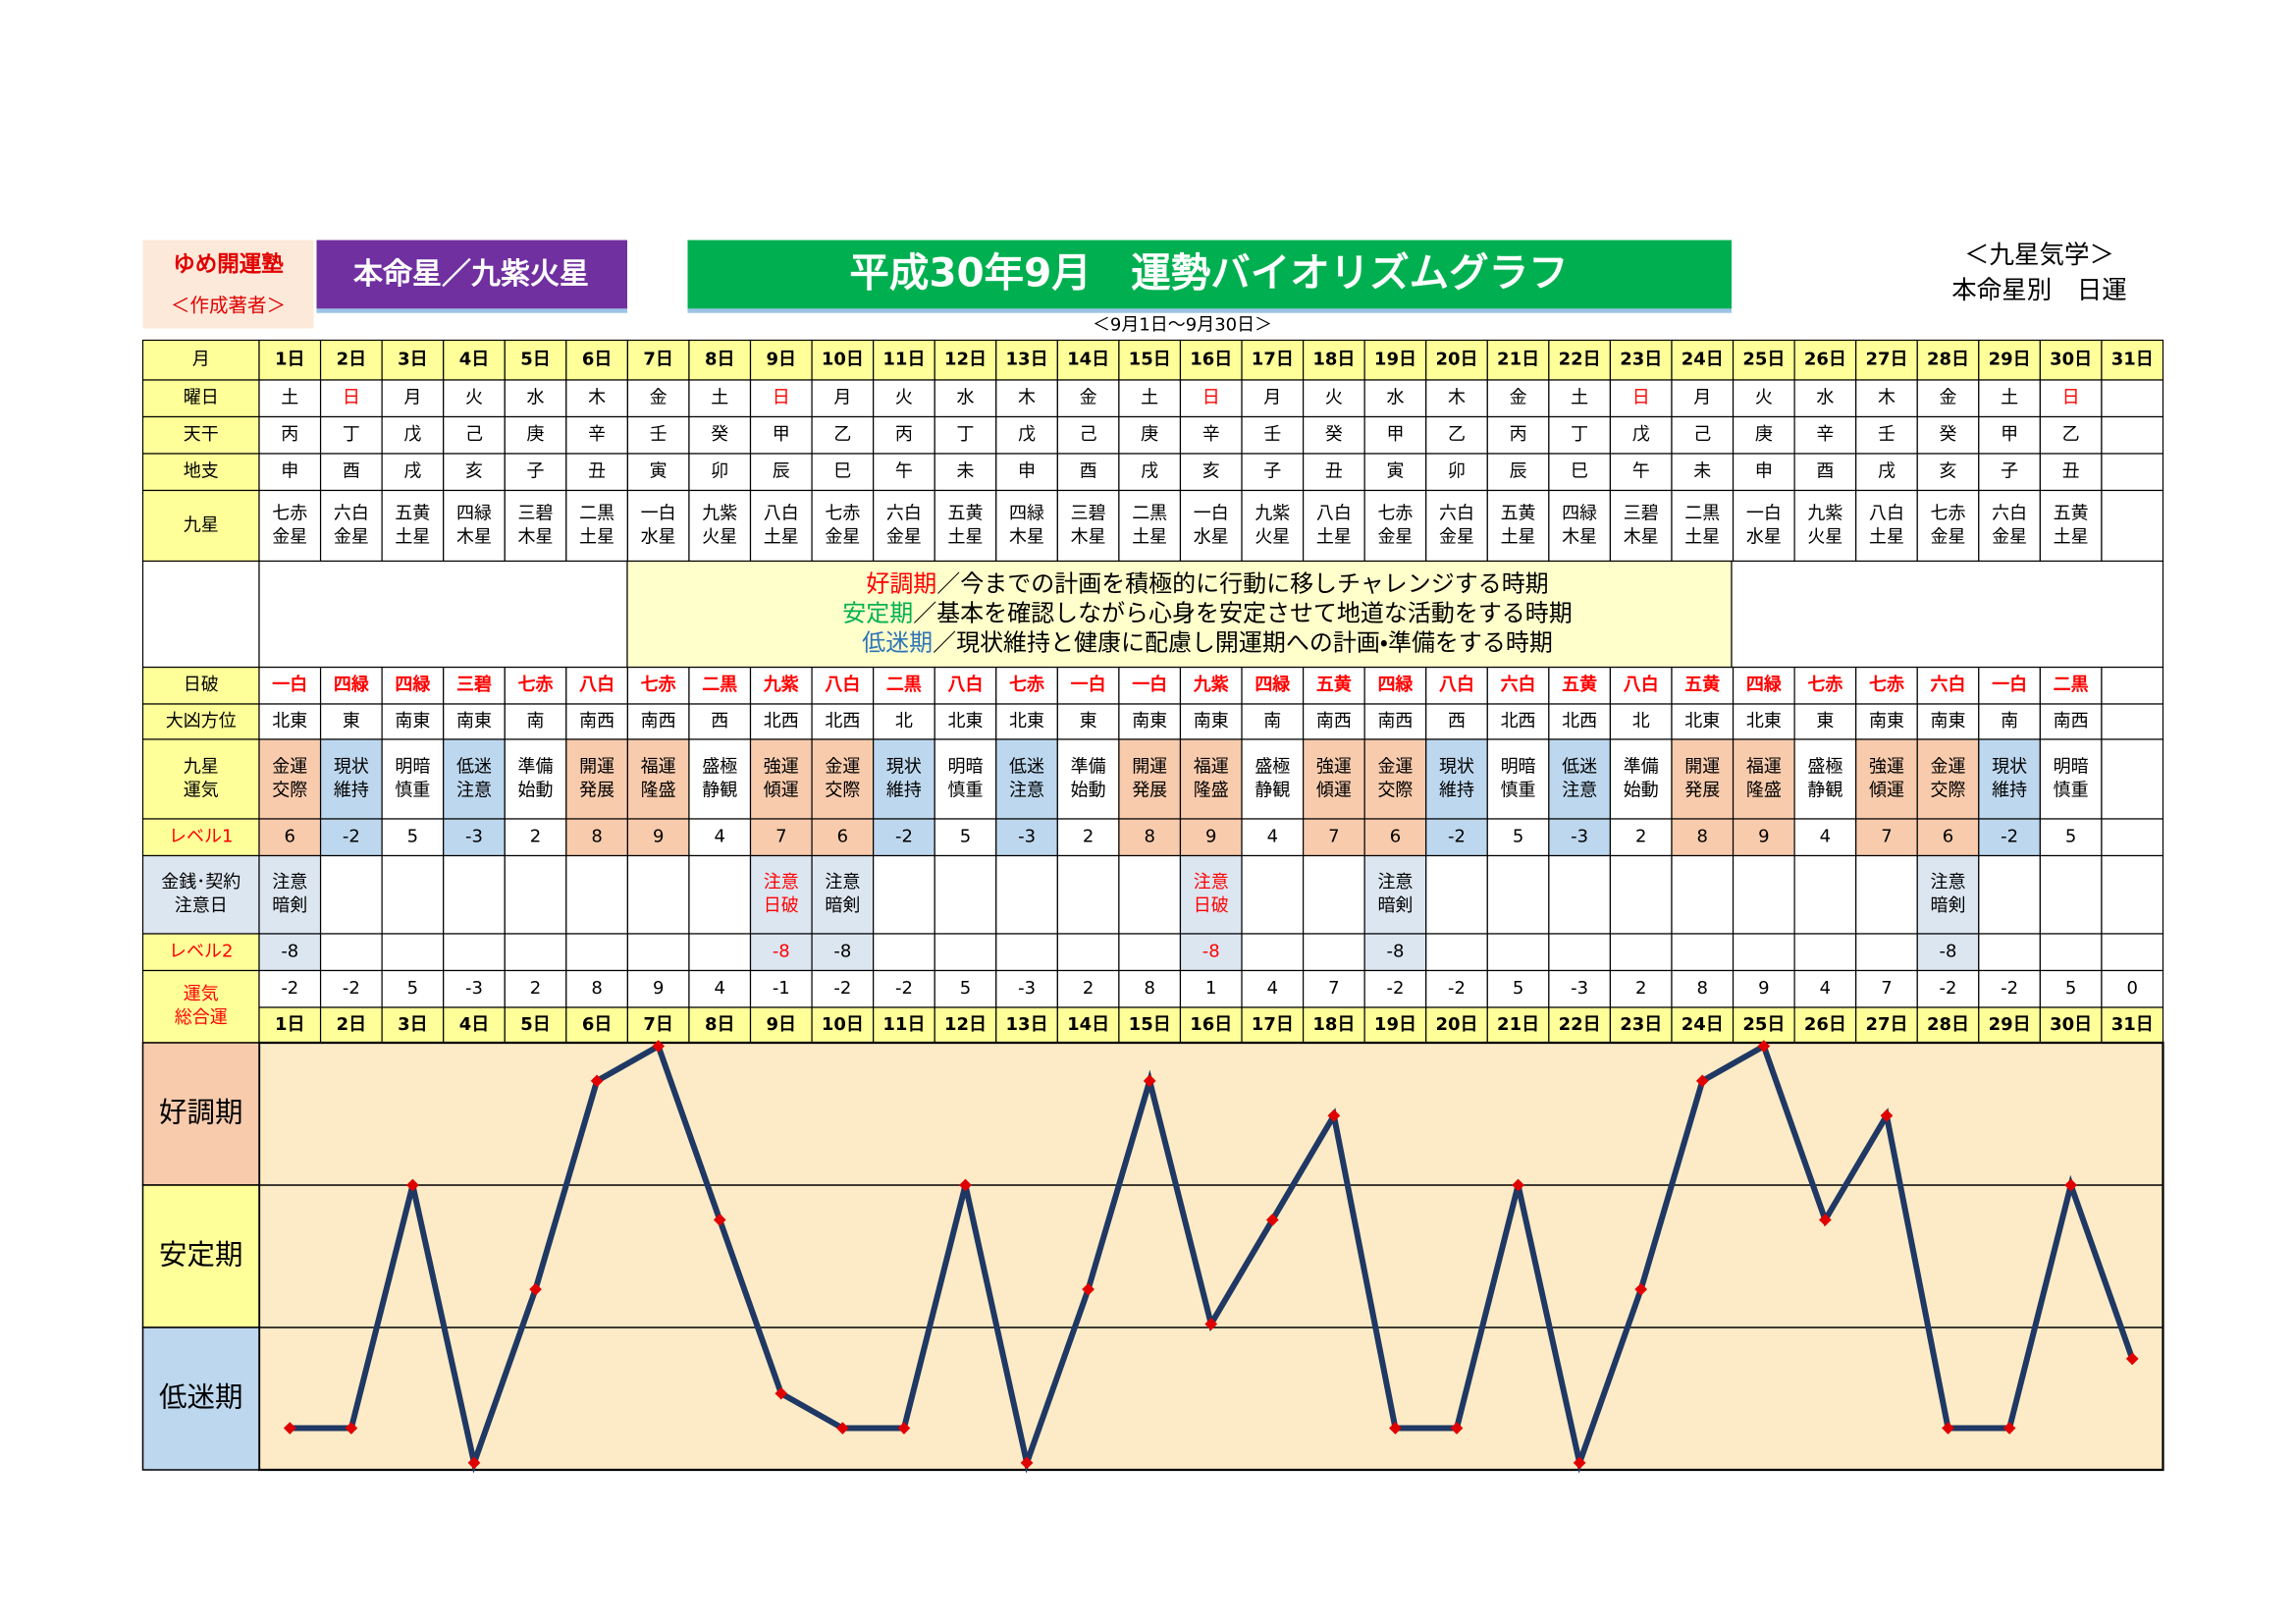 The image size is (2296, 1624). Describe the element at coordinates (1456, 790) in the screenshot. I see `cell-text: 維持` at that location.